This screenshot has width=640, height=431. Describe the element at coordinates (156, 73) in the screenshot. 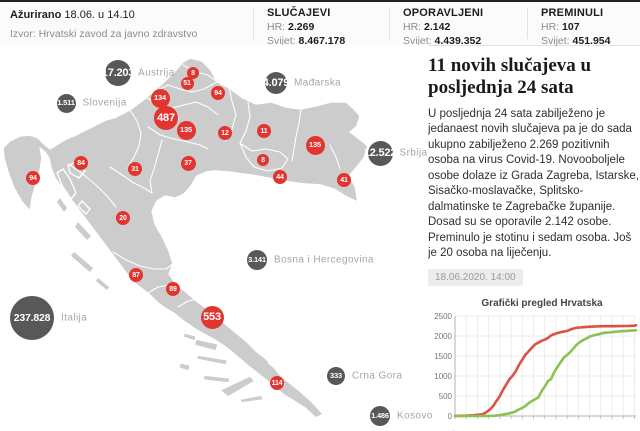

I see `country-label: Austrija` at that location.